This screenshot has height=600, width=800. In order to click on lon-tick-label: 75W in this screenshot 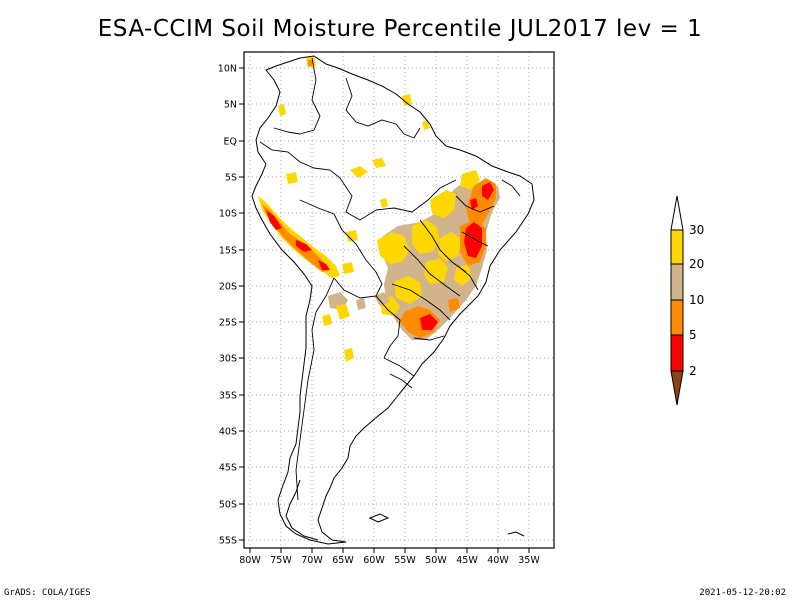, I will do `click(281, 560)`.